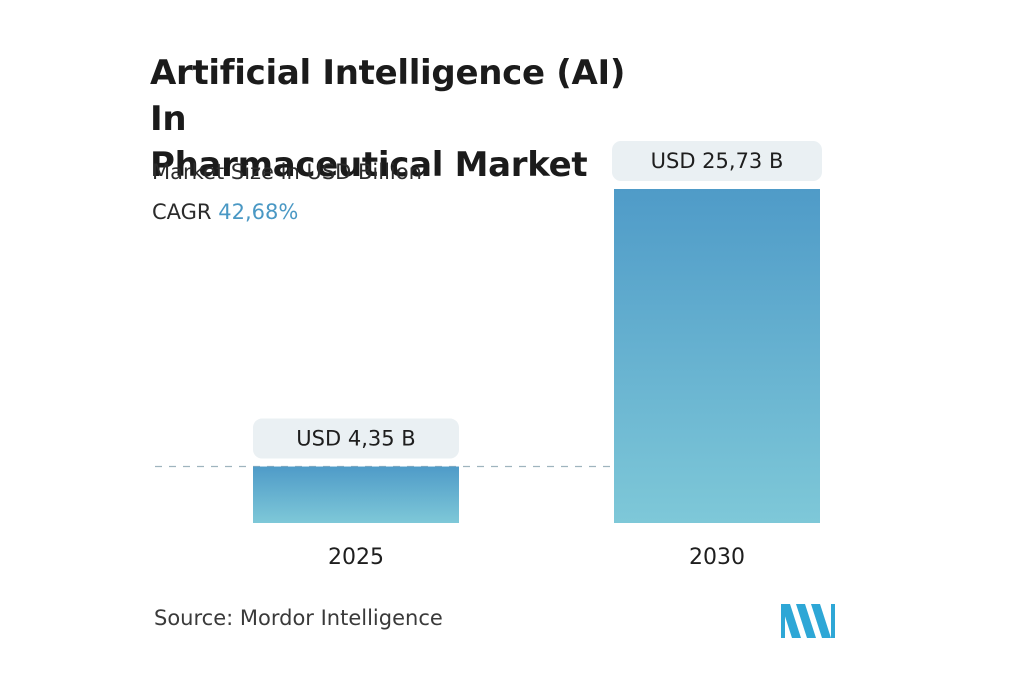 Image resolution: width=1024 pixels, height=683 pixels. Describe the element at coordinates (341, 618) in the screenshot. I see `source-name: Mordor Intelligence` at that location.